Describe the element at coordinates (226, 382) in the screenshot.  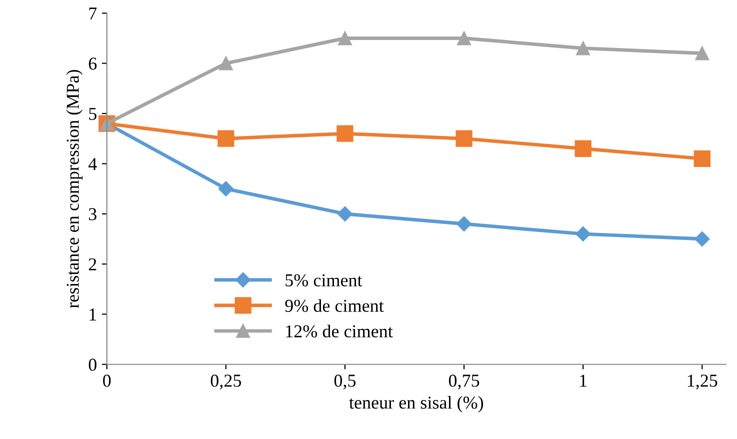
I see `x-tick-label: 0,25` at that location.